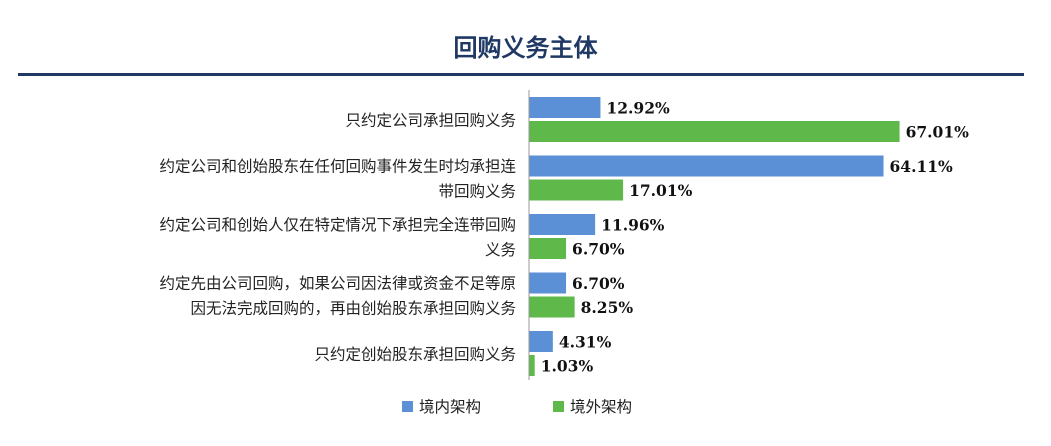  What do you see at coordinates (415, 355) in the screenshot?
I see `category-label: 只约定创始股东承担回购义务` at bounding box center [415, 355].